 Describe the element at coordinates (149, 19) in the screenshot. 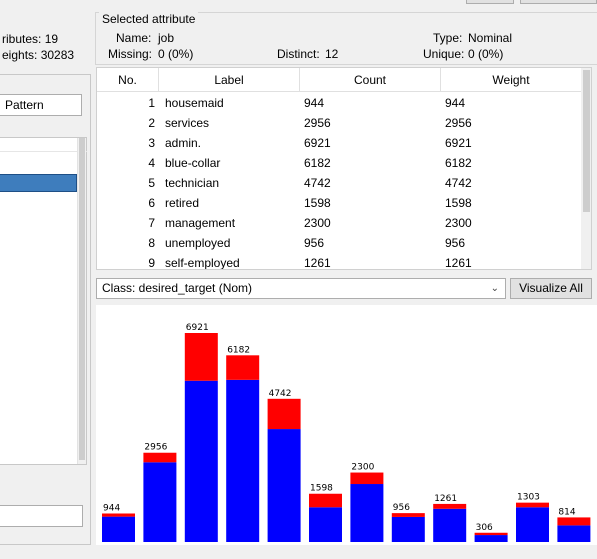

I see `selected-attribute-title: Selected attribute` at that location.